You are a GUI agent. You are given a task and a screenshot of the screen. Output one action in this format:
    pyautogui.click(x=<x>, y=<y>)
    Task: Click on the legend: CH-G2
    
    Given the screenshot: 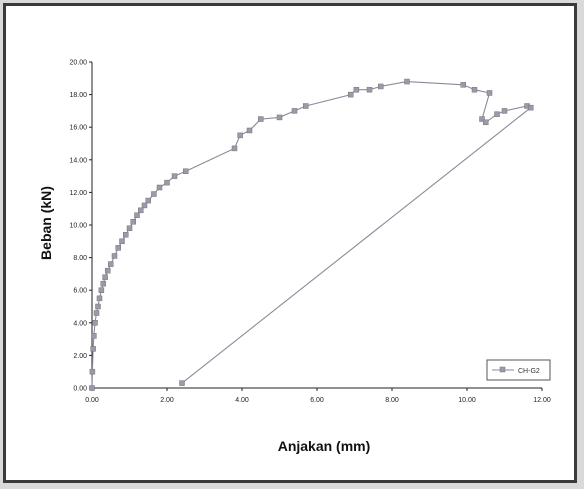 What is the action you would take?
    pyautogui.click(x=518, y=370)
    